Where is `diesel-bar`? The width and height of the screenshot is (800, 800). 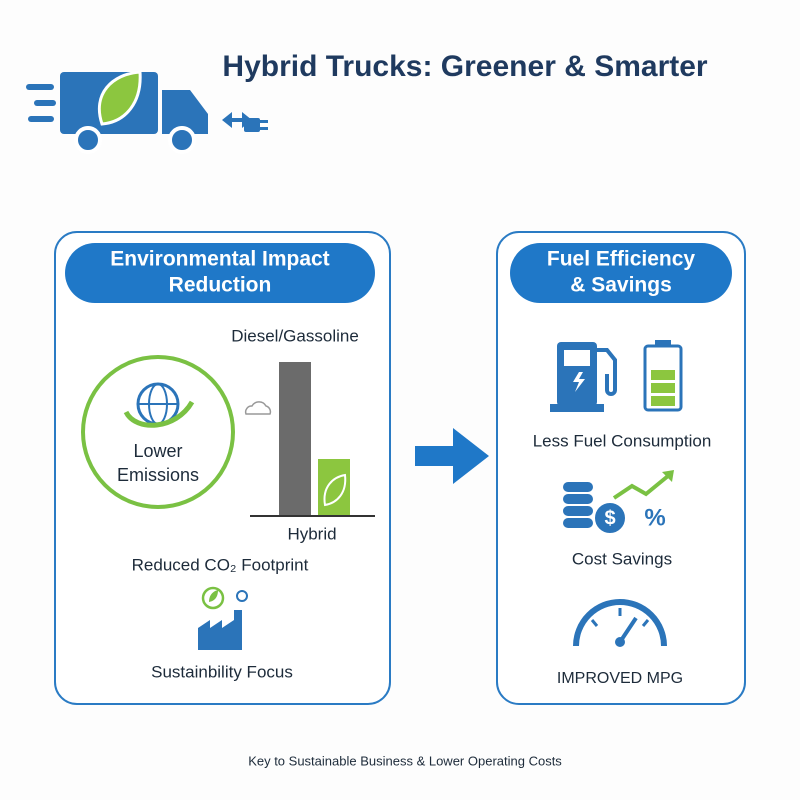 diesel-bar is located at coordinates (295, 438).